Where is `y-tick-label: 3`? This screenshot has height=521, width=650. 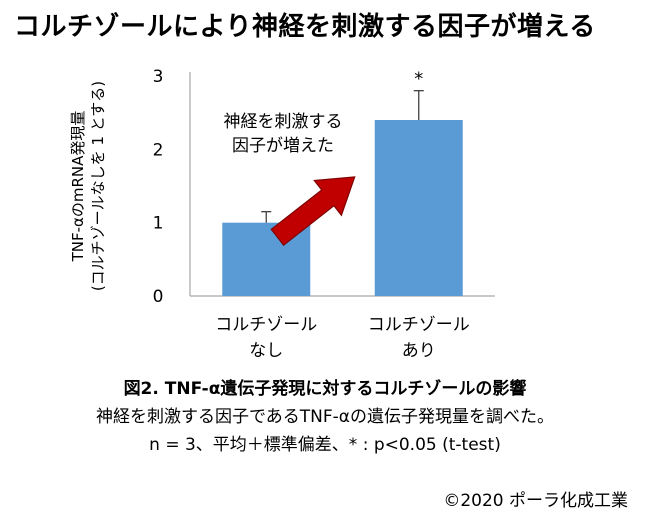 y-tick-label: 3 is located at coordinates (158, 77).